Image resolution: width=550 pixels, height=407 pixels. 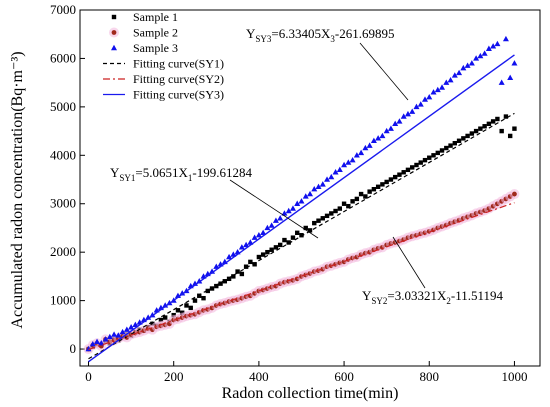 I want to click on y-tick-label: 2000, so click(x=63, y=251).